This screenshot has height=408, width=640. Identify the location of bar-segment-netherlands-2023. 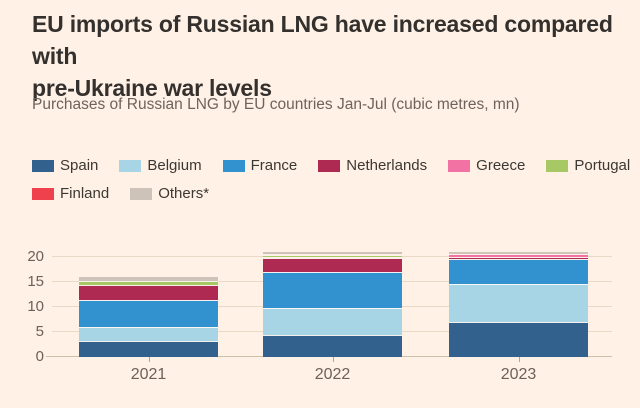
(518, 258).